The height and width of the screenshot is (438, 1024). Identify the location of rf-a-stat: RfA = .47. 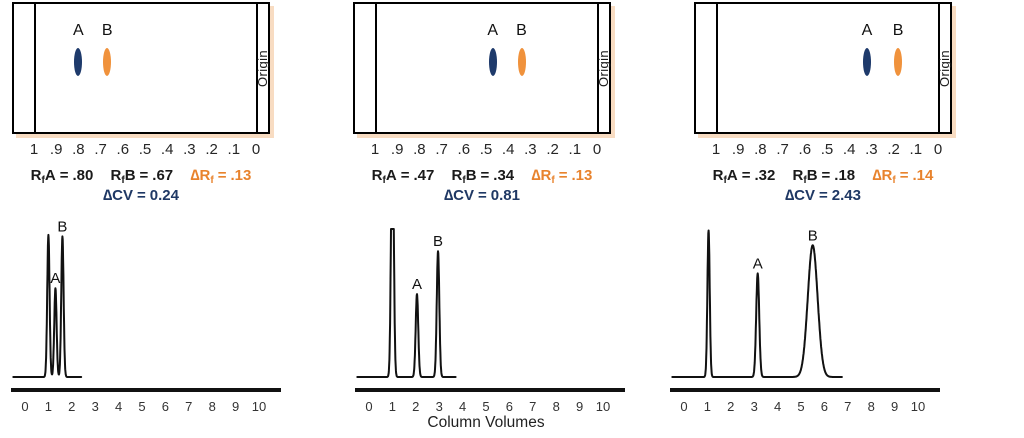
(403, 176).